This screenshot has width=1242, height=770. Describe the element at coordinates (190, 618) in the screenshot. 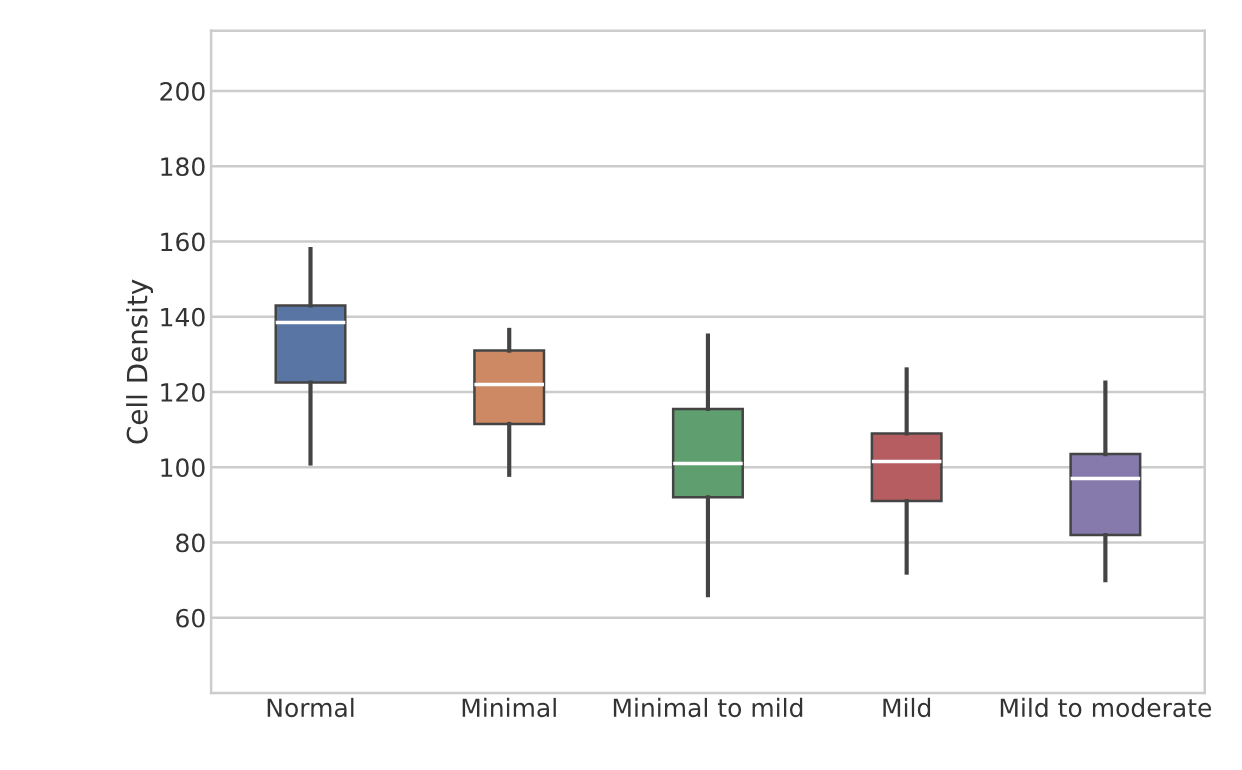

I see `y-tick-label: 60` at that location.